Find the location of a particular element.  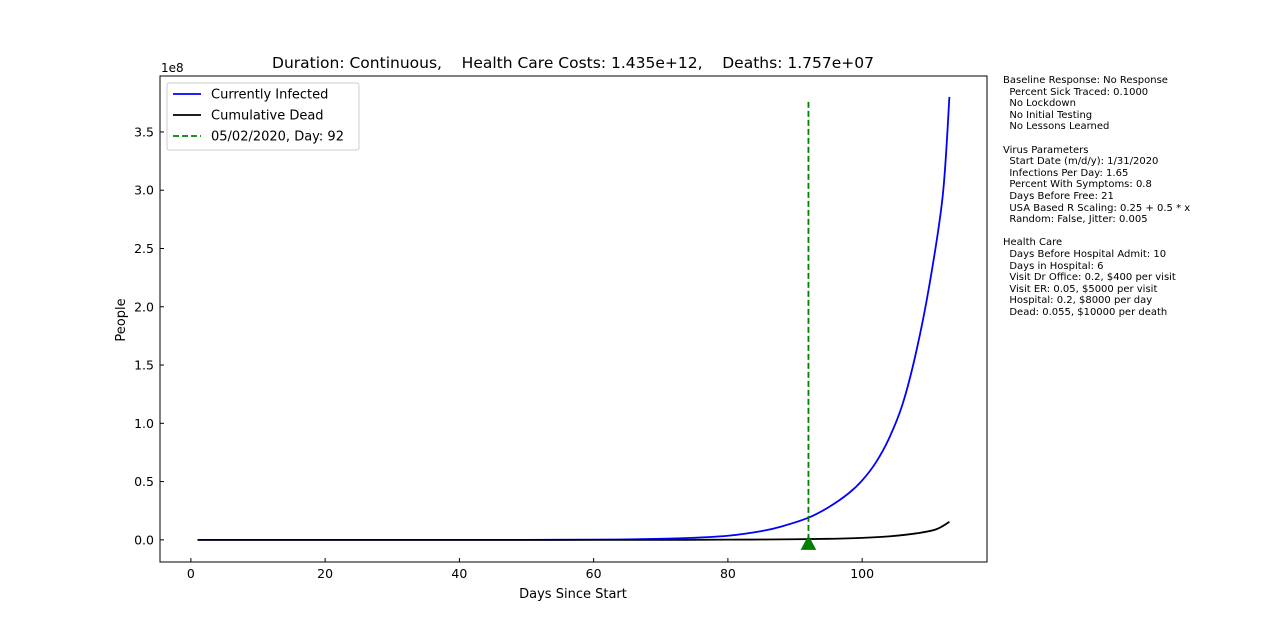

side-note-line: Hospital: 0.2, $8000 per day is located at coordinates (1078, 301).